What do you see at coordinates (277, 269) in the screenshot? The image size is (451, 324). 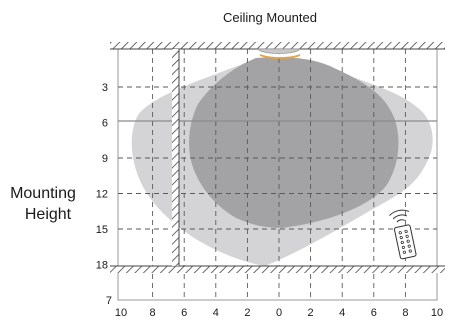 I see `floor-hatch` at bounding box center [277, 269].